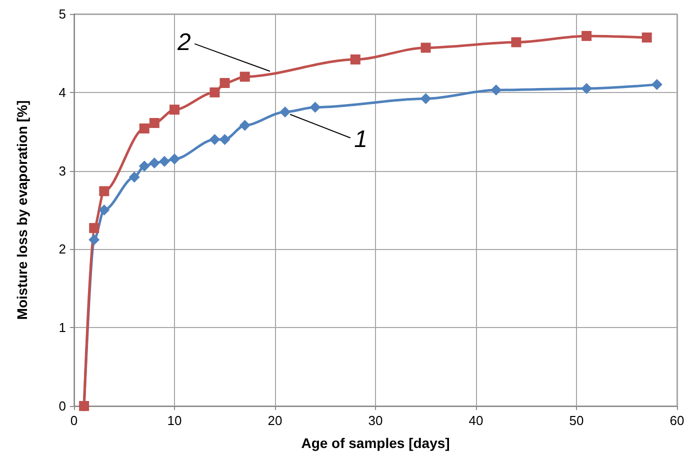  I want to click on series-label: 2, so click(183, 42).